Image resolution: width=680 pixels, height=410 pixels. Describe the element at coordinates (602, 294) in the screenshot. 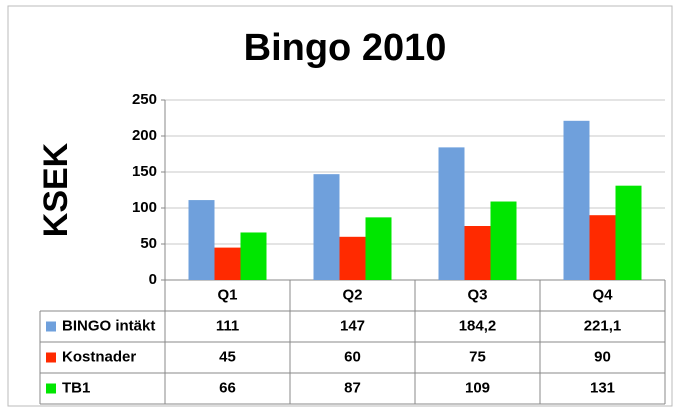

I see `x-tick-label: Q4` at that location.